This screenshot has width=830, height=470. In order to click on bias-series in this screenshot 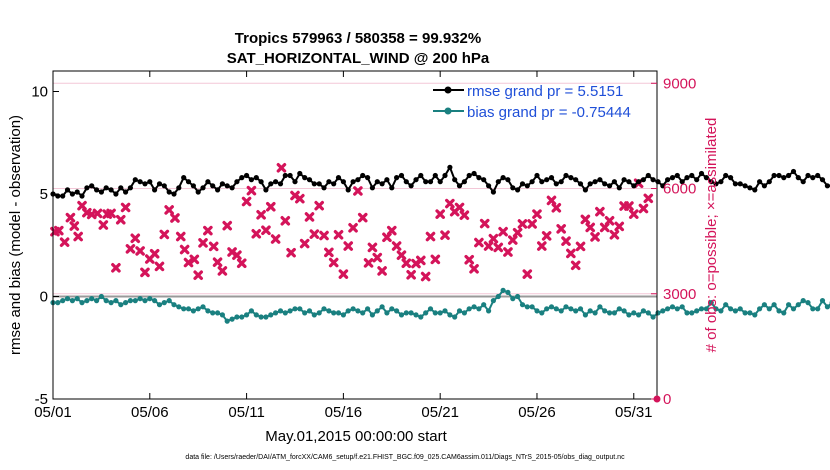, I will do `click(440, 305)`.